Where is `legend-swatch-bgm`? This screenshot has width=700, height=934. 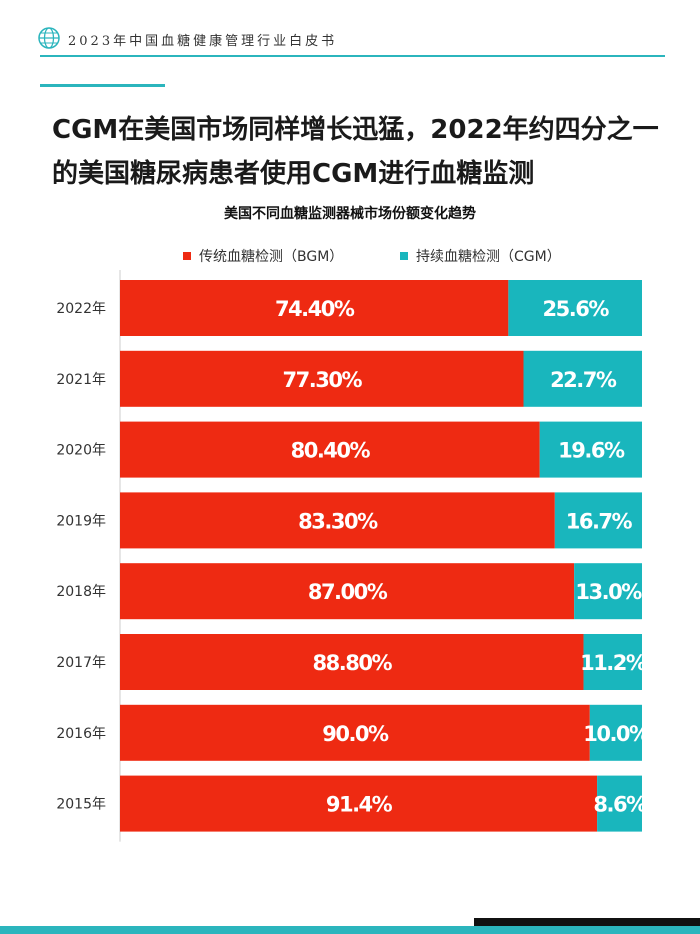 legend-swatch-bgm is located at coordinates (187, 256).